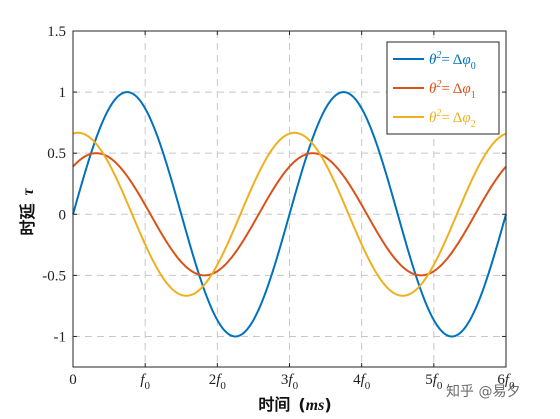  I want to click on x-axis-label: 时间 (ms), so click(294, 404).